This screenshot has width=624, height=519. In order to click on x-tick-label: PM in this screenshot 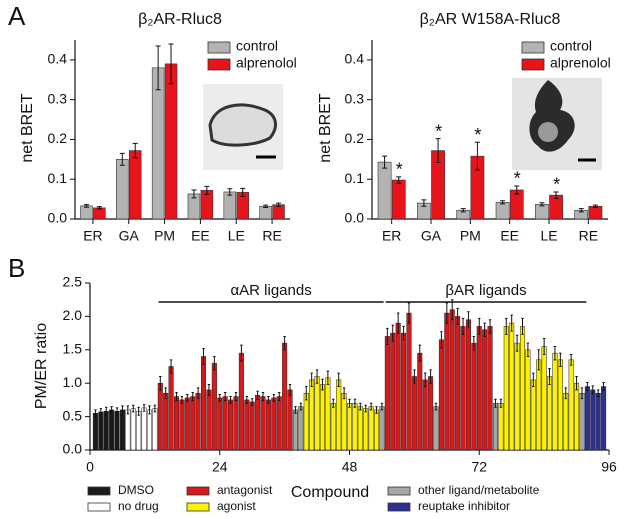, I will do `click(470, 236)`.